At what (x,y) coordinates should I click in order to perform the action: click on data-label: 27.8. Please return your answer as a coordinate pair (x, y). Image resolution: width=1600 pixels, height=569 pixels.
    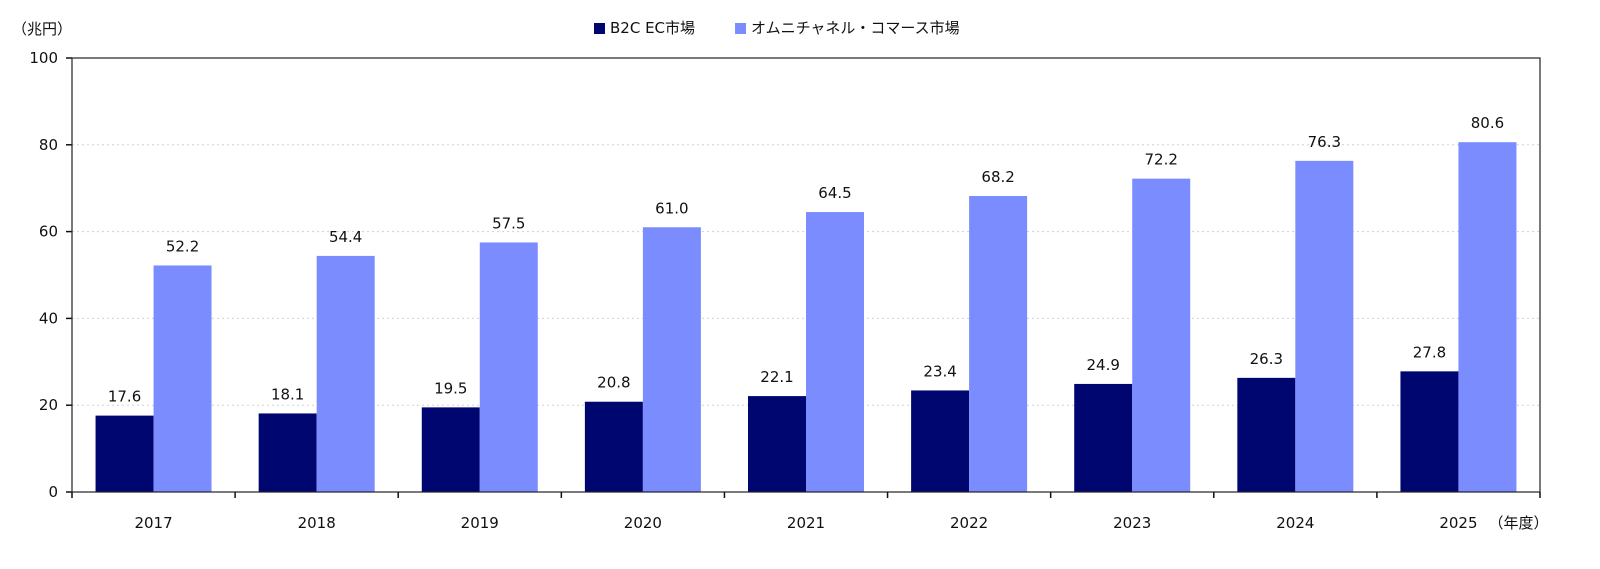
    Looking at the image, I should click on (1429, 352).